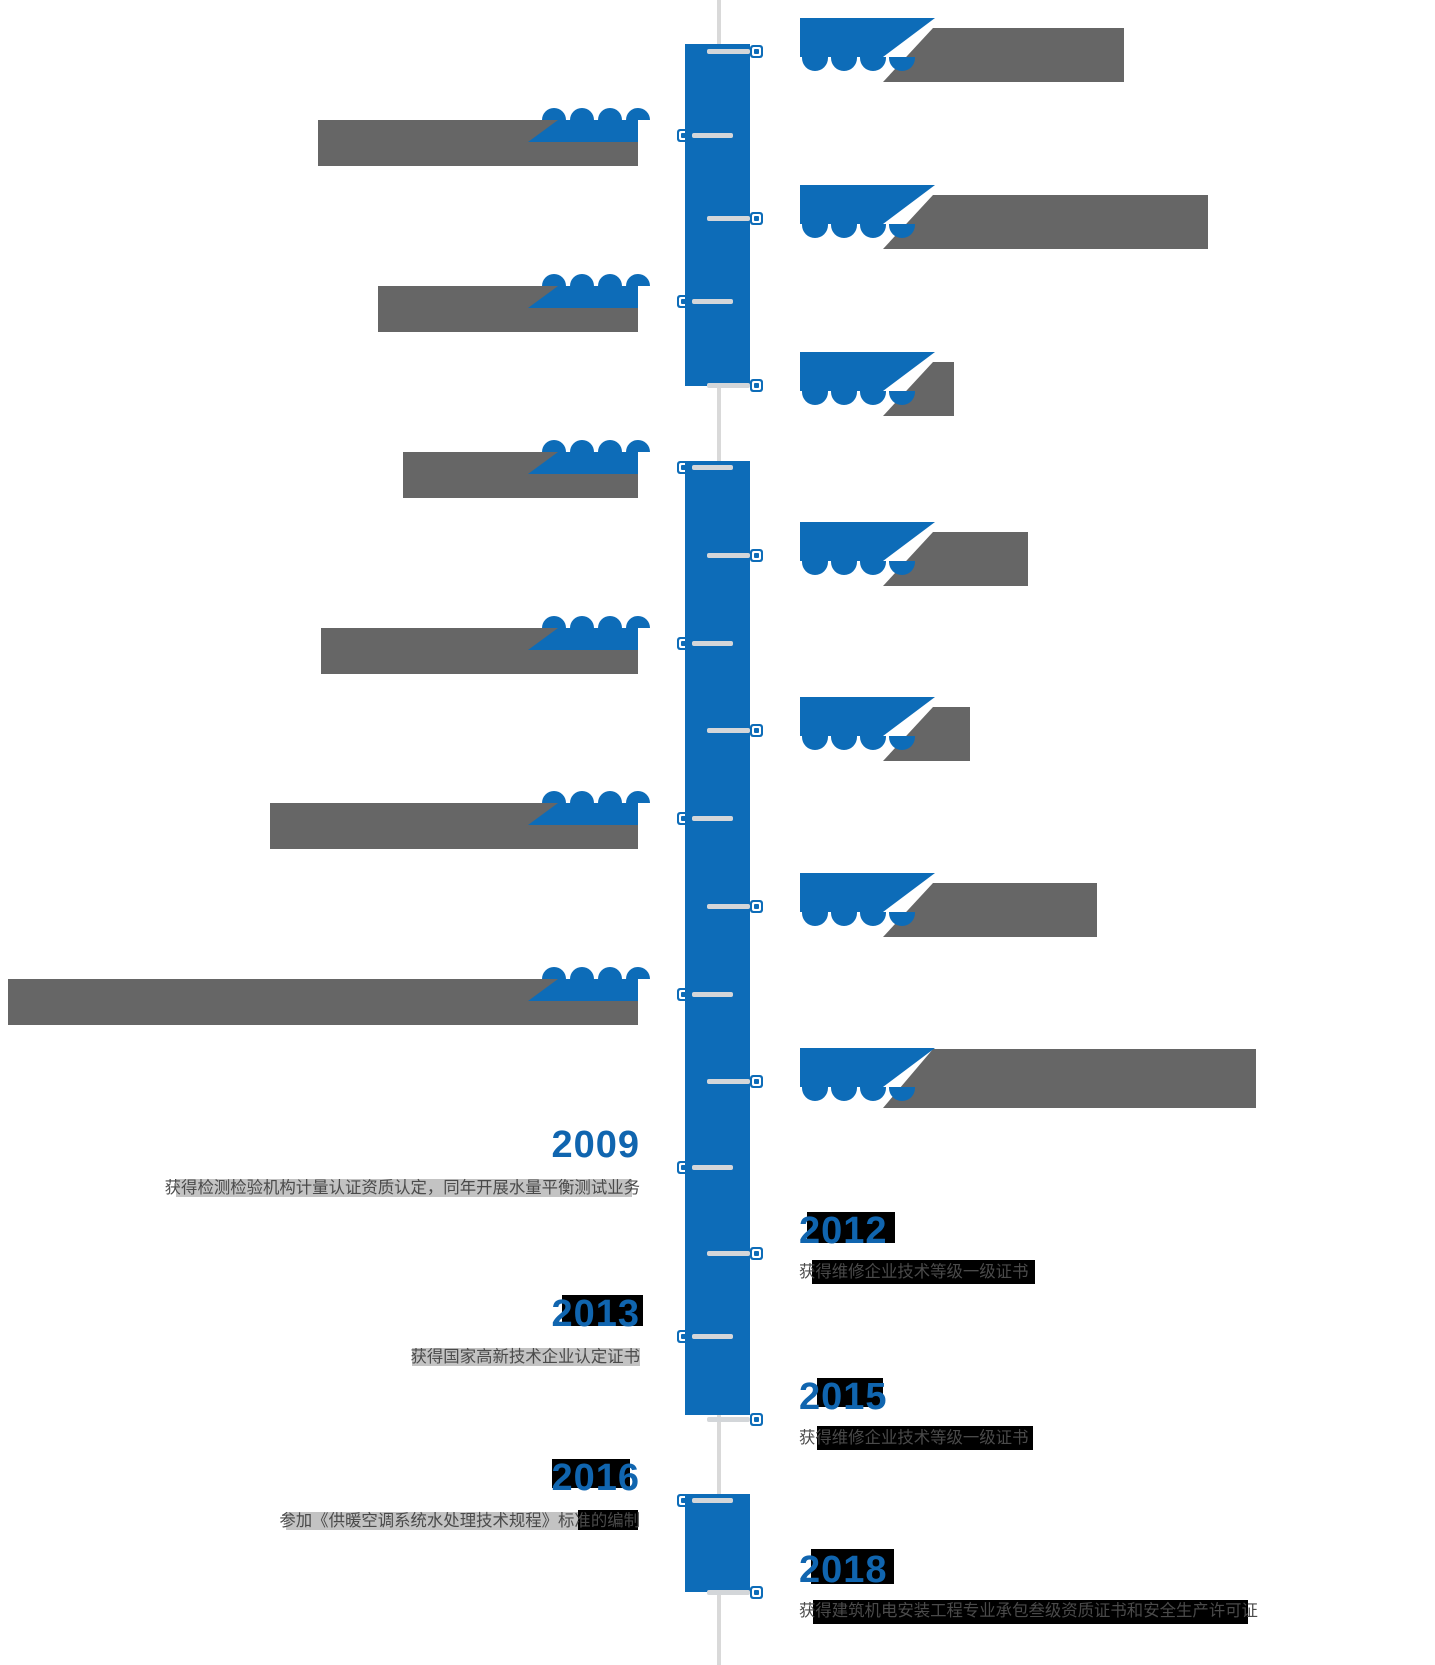  I want to click on entry-year: 2013, so click(595, 1314).